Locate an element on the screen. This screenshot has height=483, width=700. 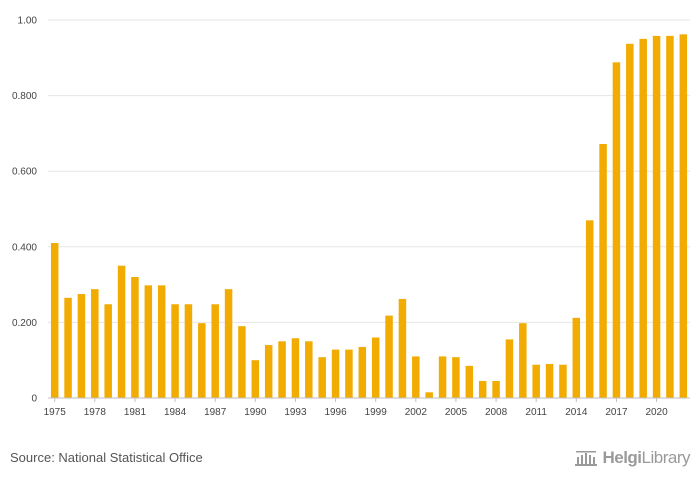
bar-1976 is located at coordinates (68, 347).